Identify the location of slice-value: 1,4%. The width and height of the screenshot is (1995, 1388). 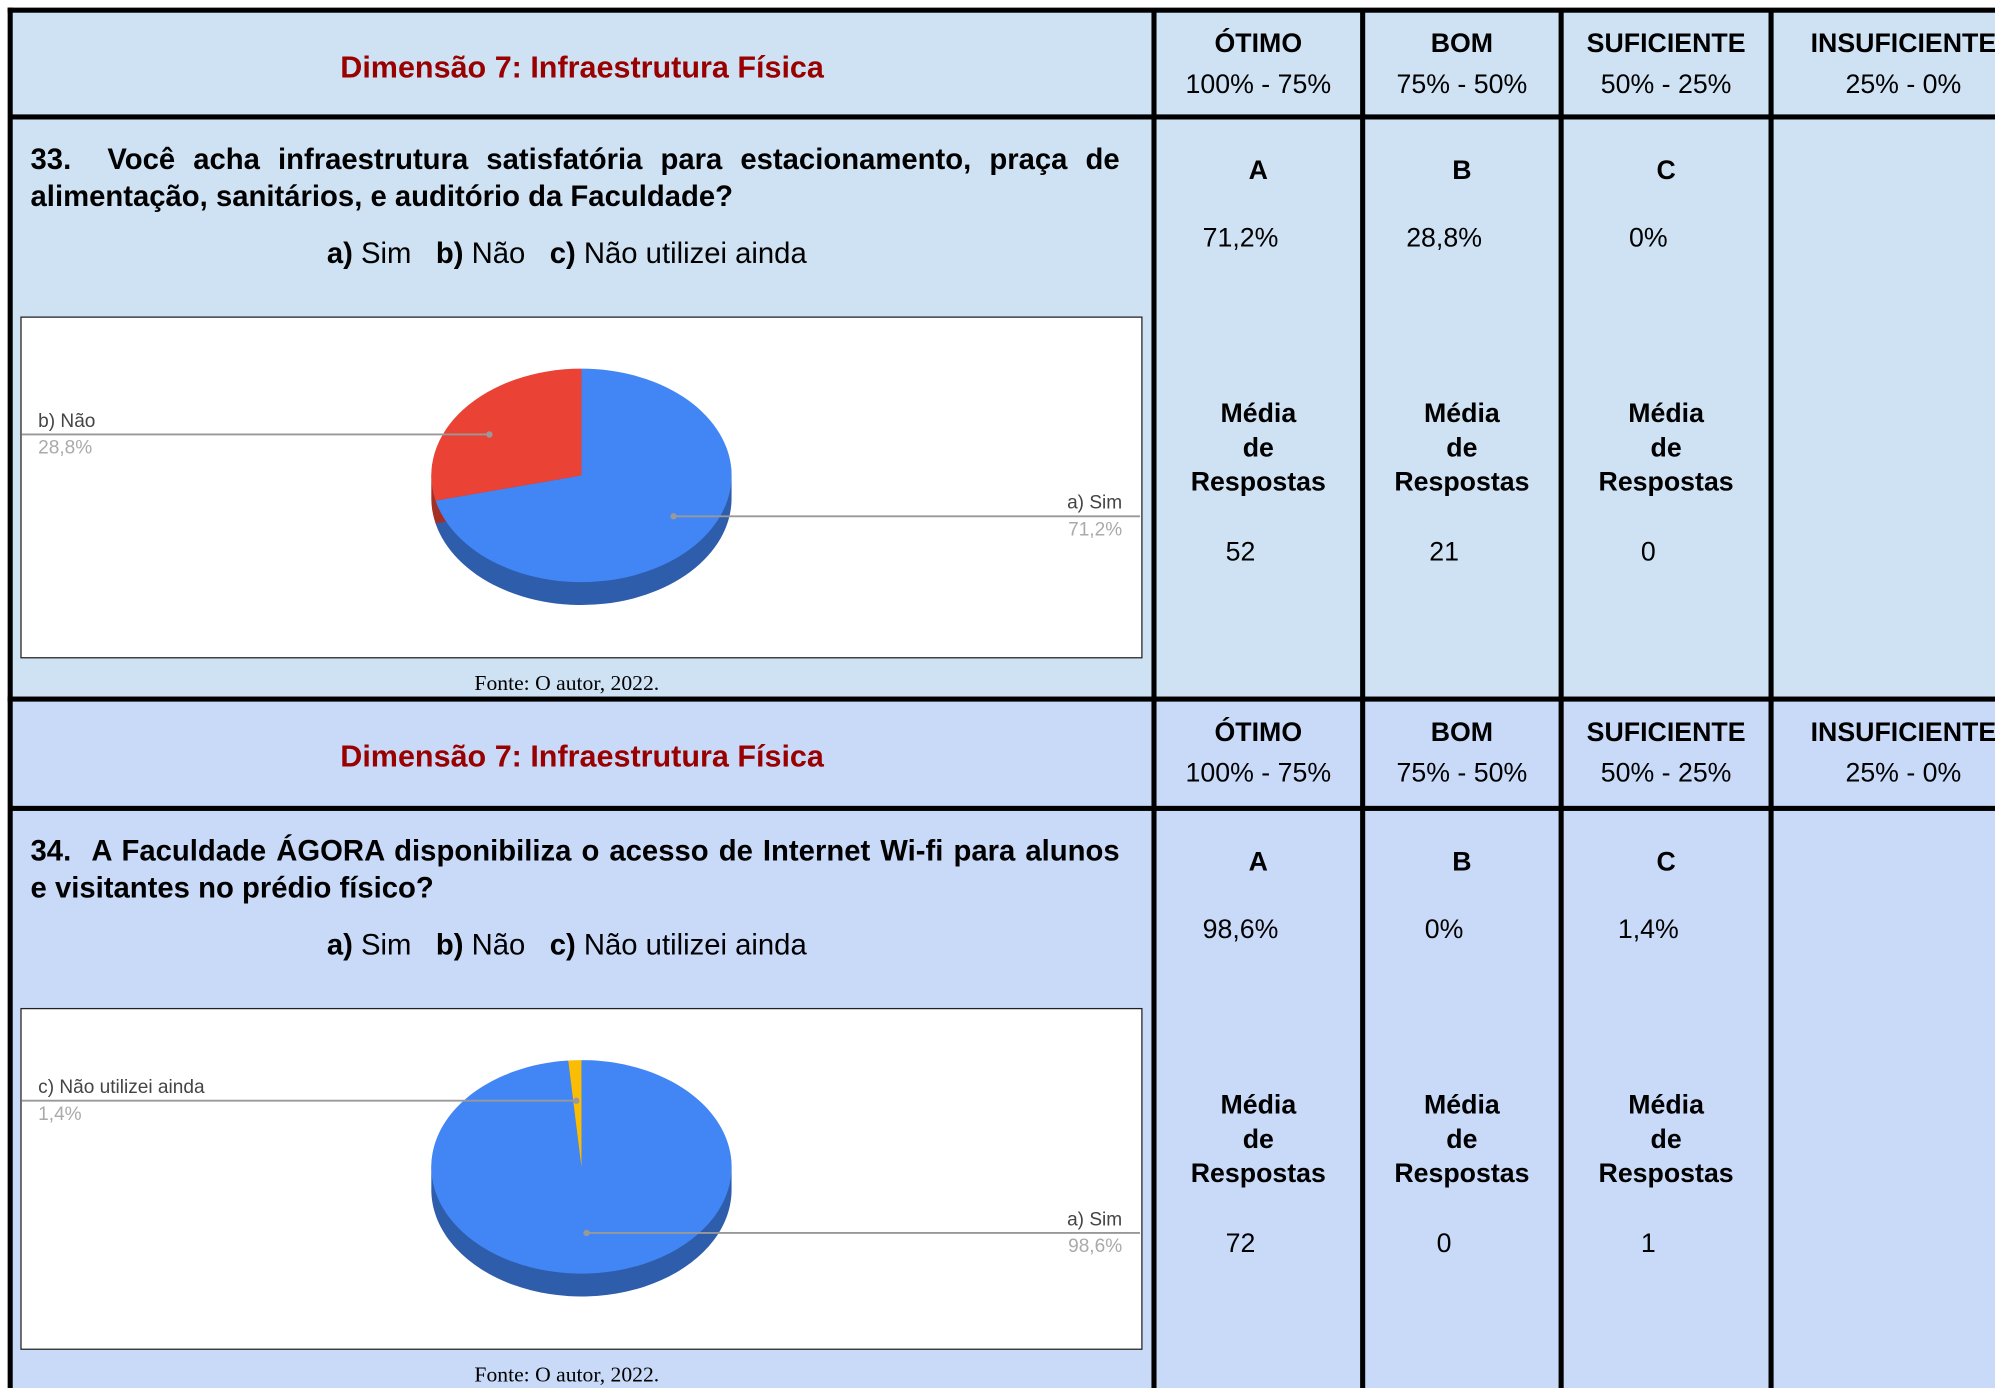
(60, 1114).